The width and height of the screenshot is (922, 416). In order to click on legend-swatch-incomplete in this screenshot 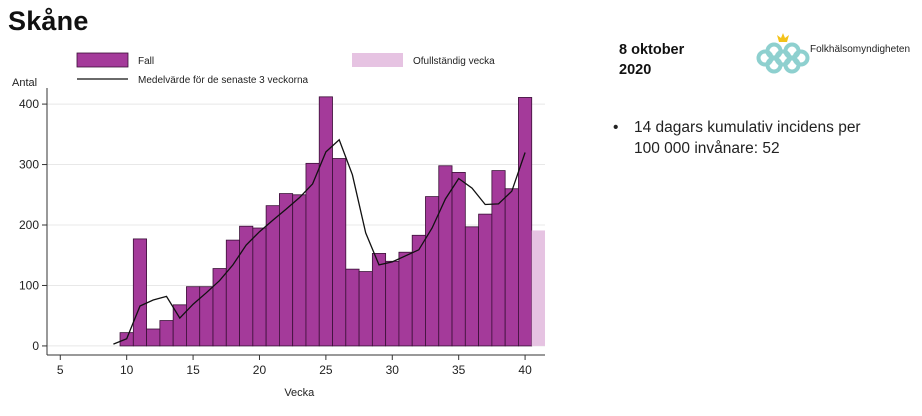, I will do `click(377, 60)`.